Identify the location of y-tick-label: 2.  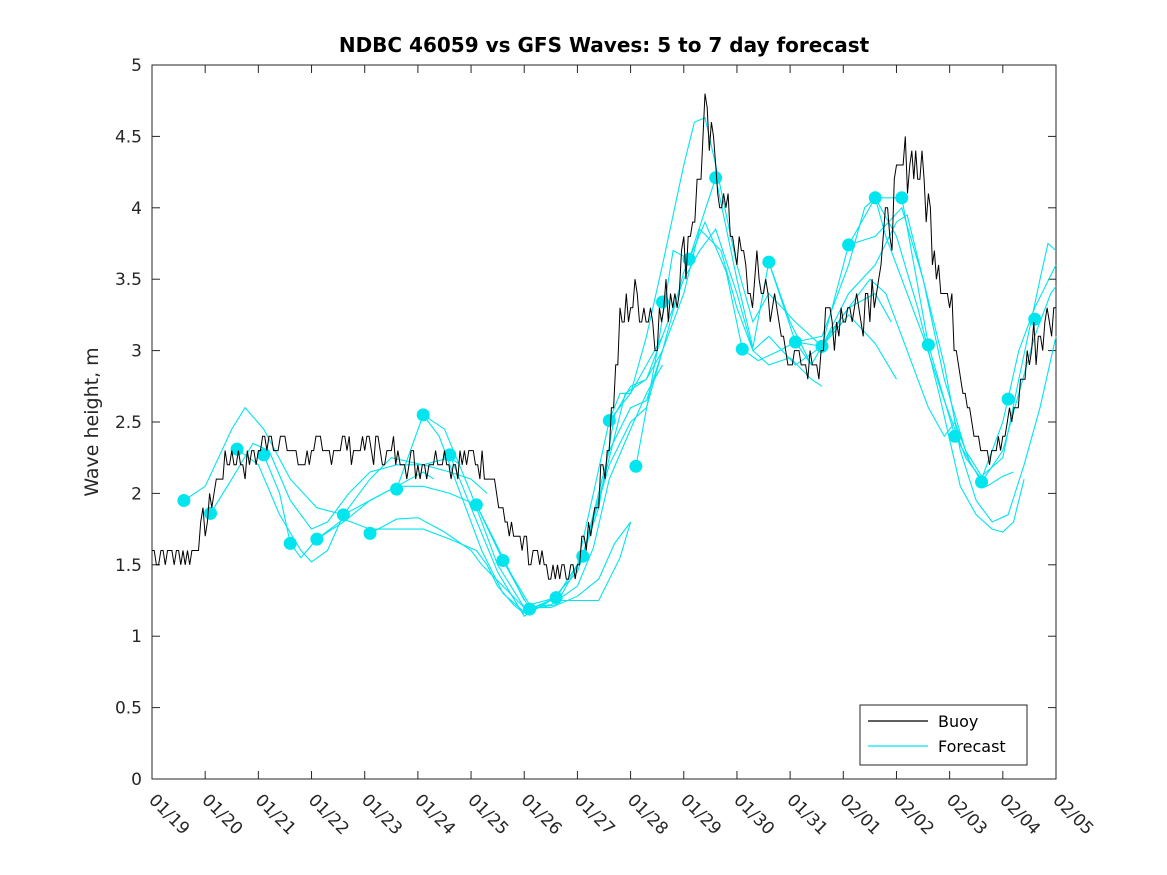
(136, 494).